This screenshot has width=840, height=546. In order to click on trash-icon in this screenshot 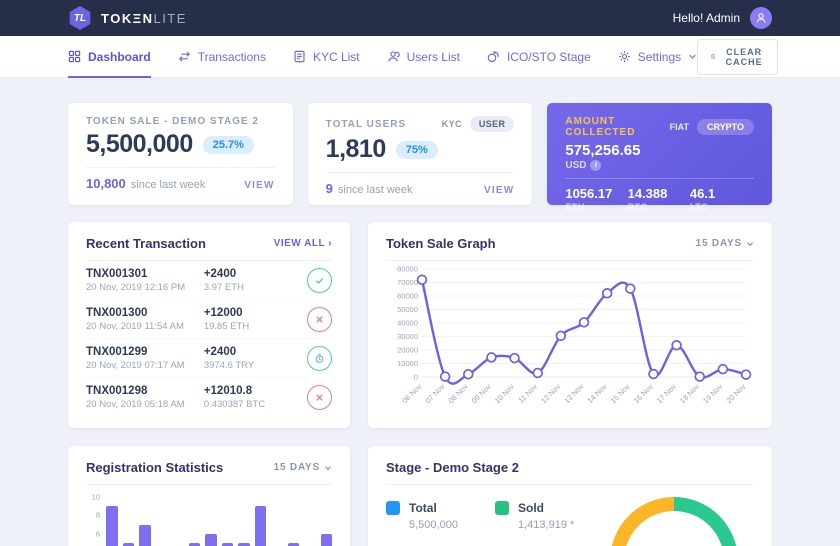, I will do `click(713, 57)`.